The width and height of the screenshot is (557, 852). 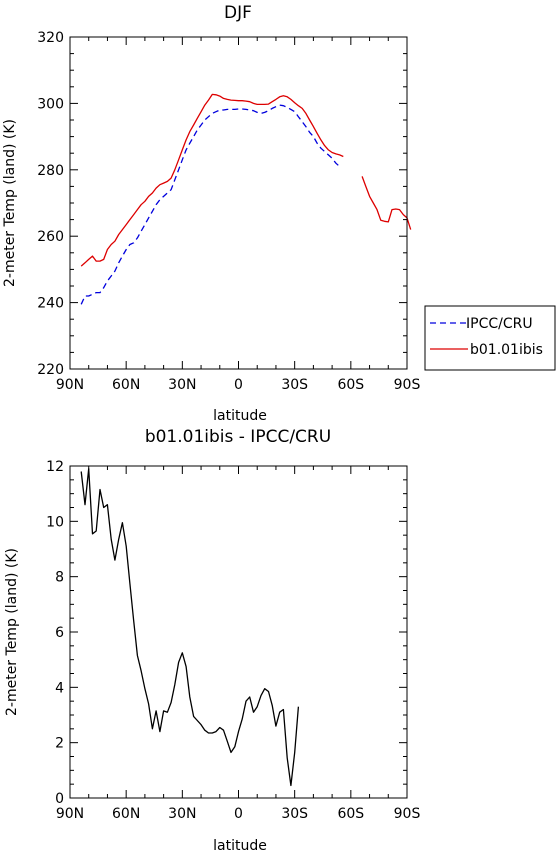 What do you see at coordinates (50, 104) in the screenshot?
I see `y-tick-label: 300` at bounding box center [50, 104].